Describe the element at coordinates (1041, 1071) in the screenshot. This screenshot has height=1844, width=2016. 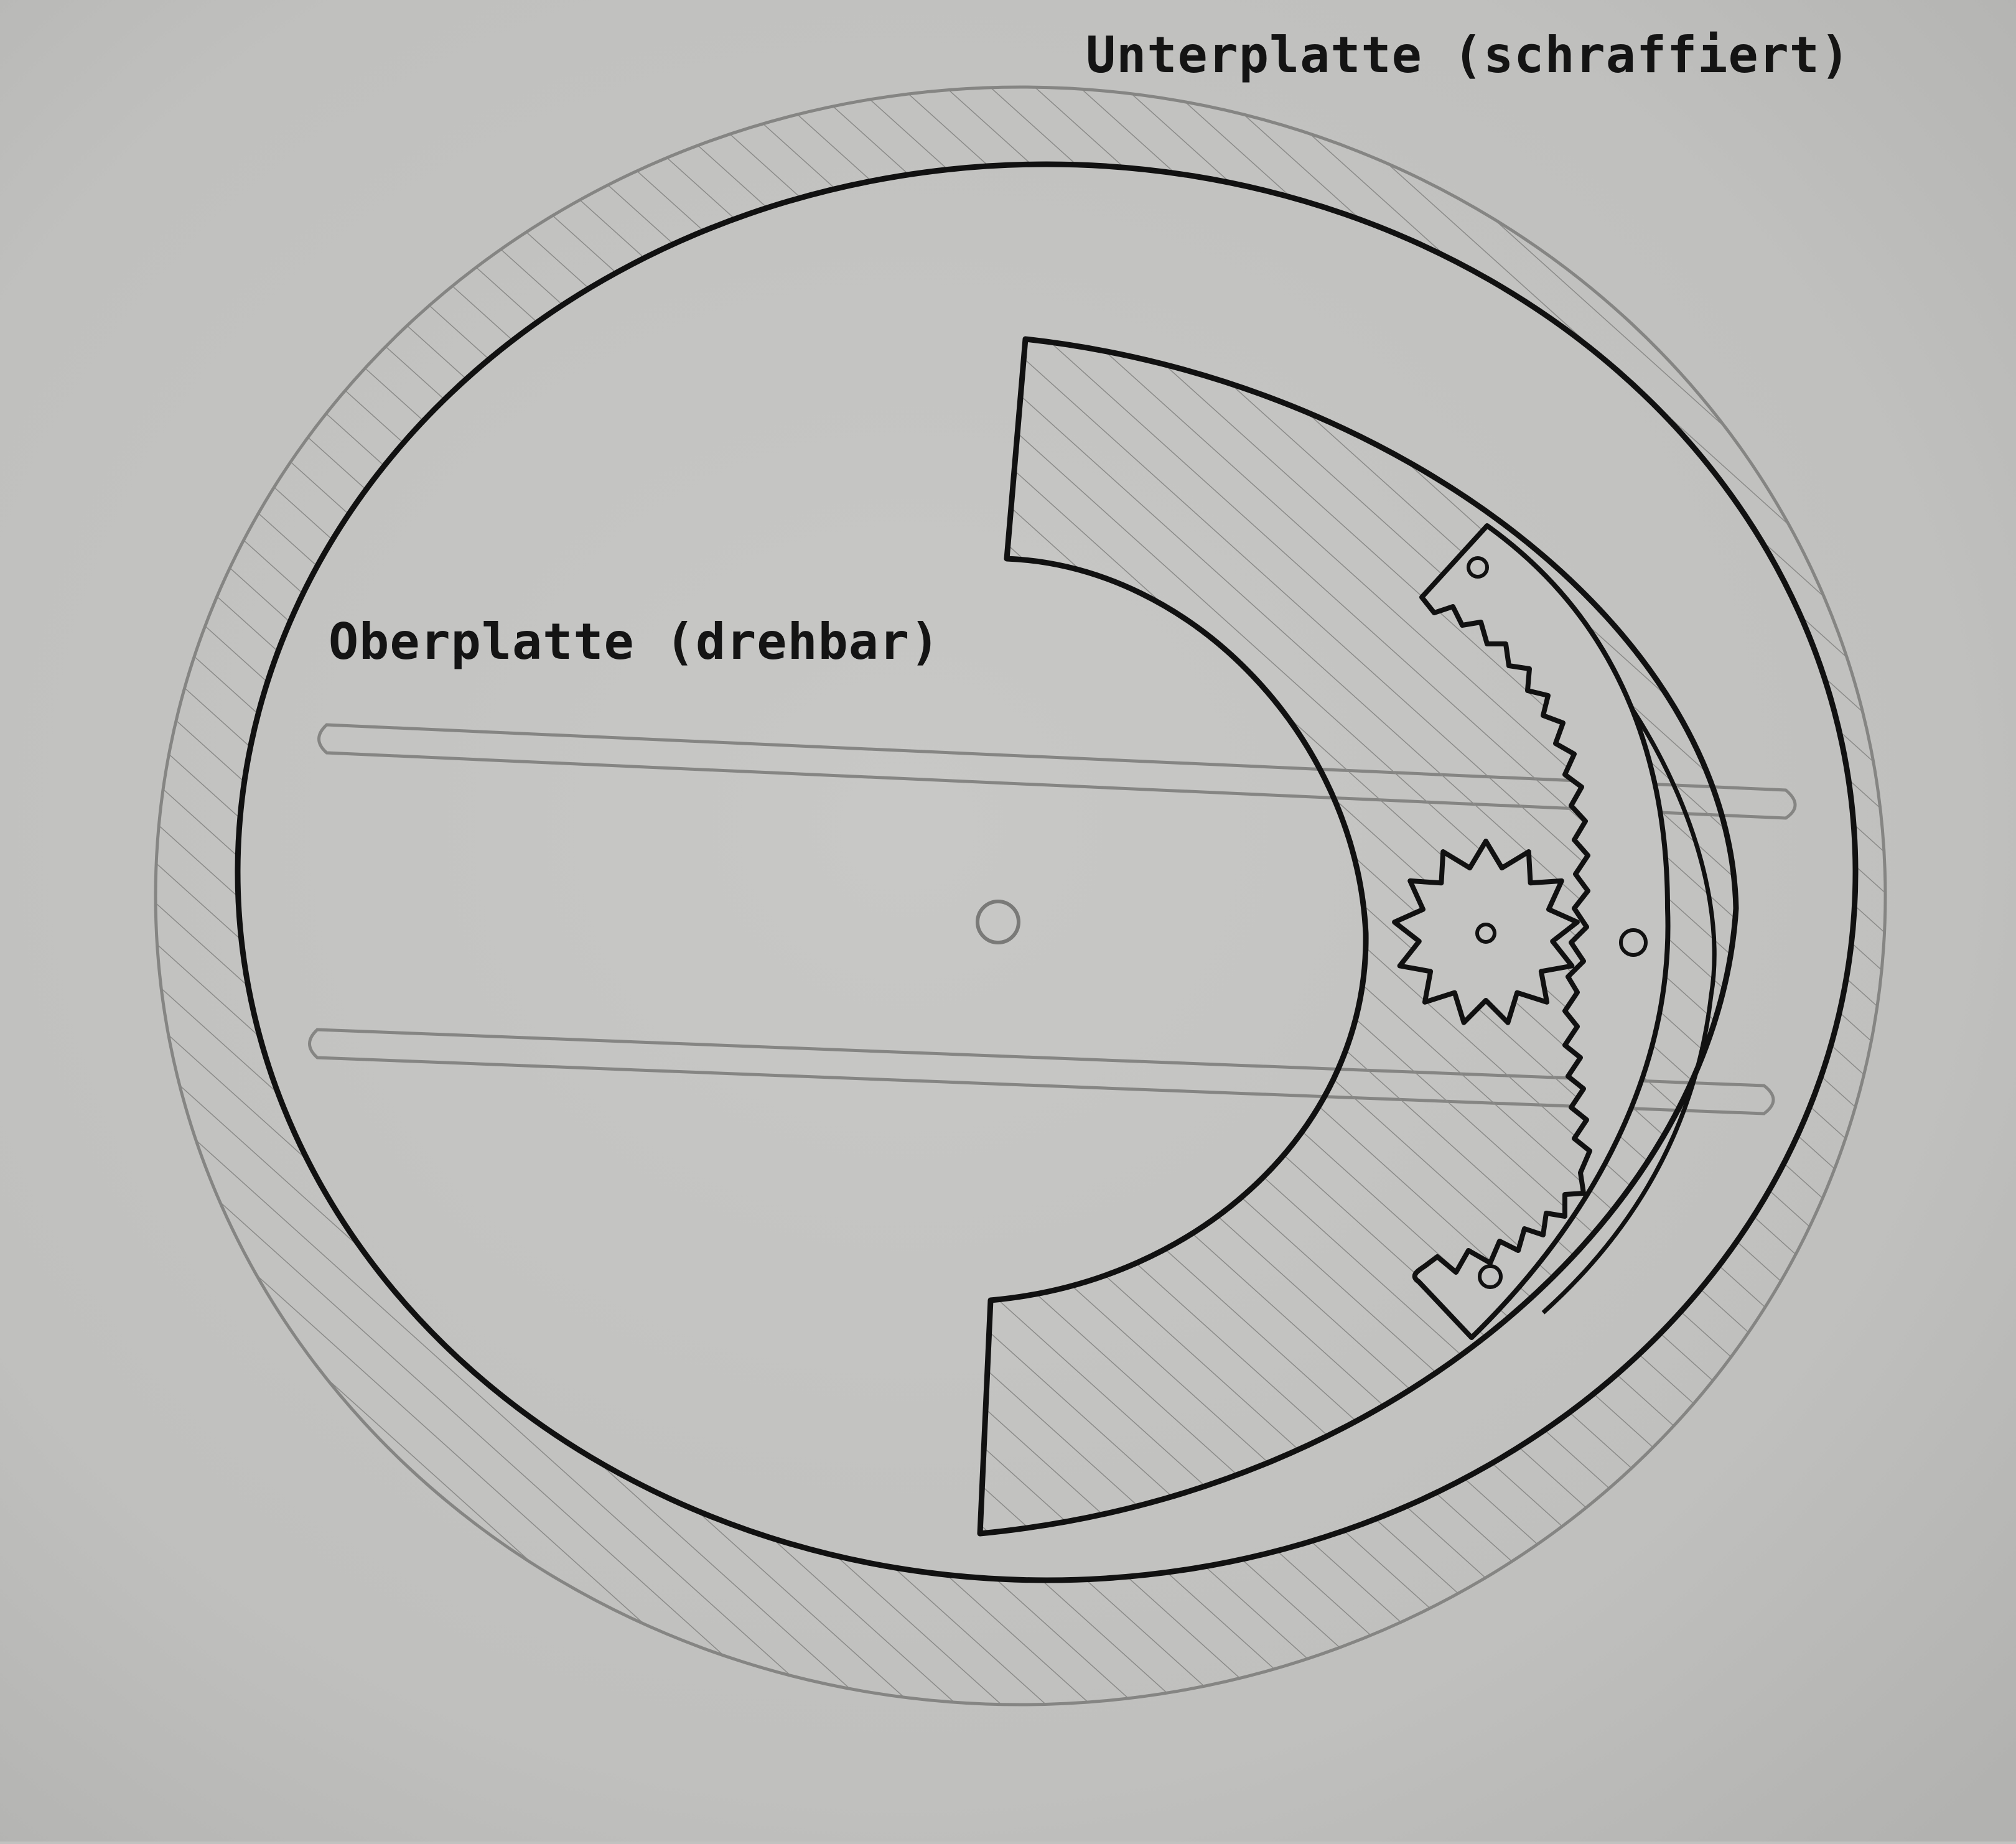
I see `lower-guide-rail` at that location.